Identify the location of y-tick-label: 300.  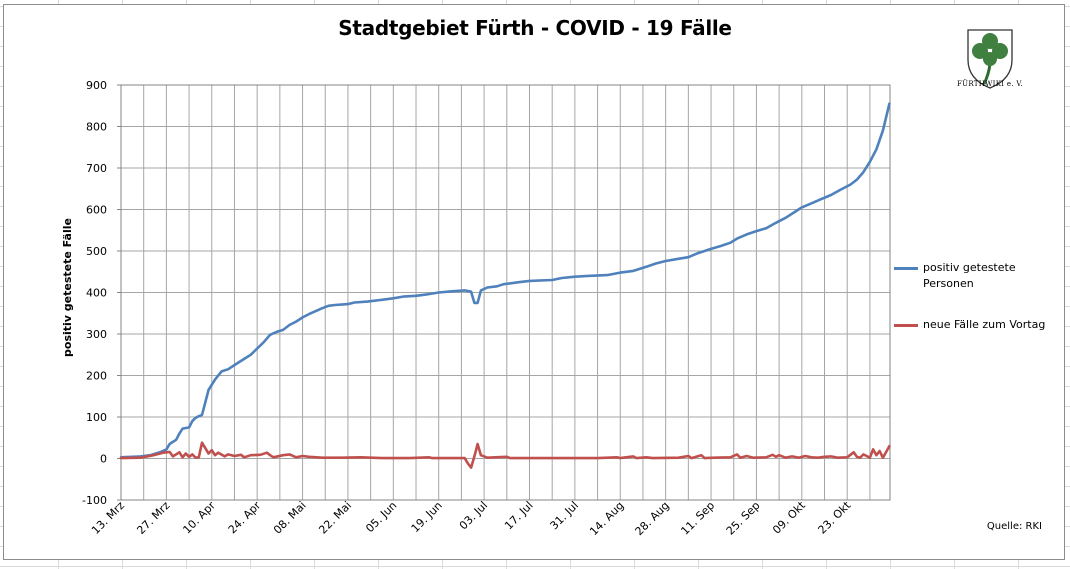
(96, 334).